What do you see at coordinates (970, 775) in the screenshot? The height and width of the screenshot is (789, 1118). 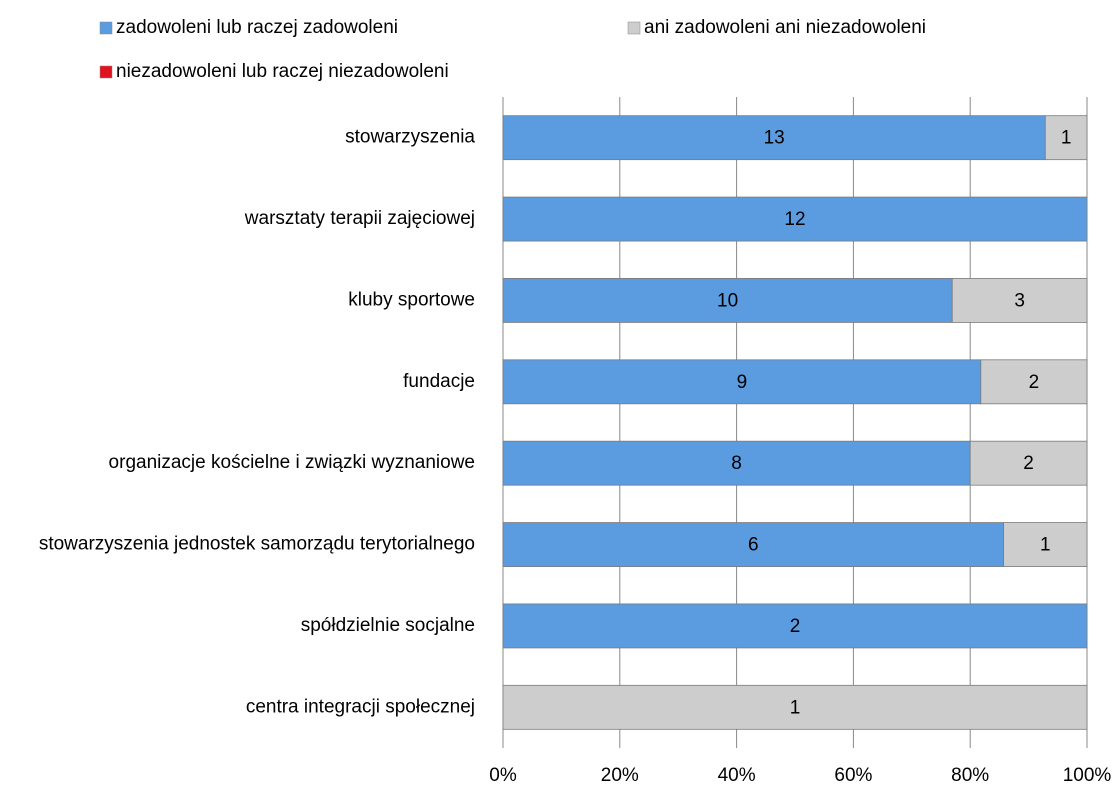 I see `x-tick-label: 80%` at bounding box center [970, 775].